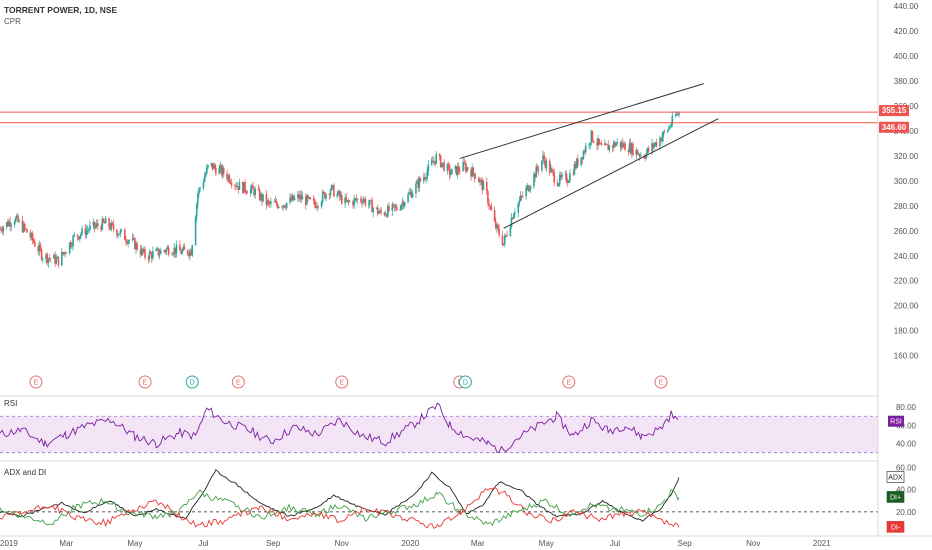 Image resolution: width=932 pixels, height=550 pixels. I want to click on adx-value-badge-label: DI+, so click(895, 497).